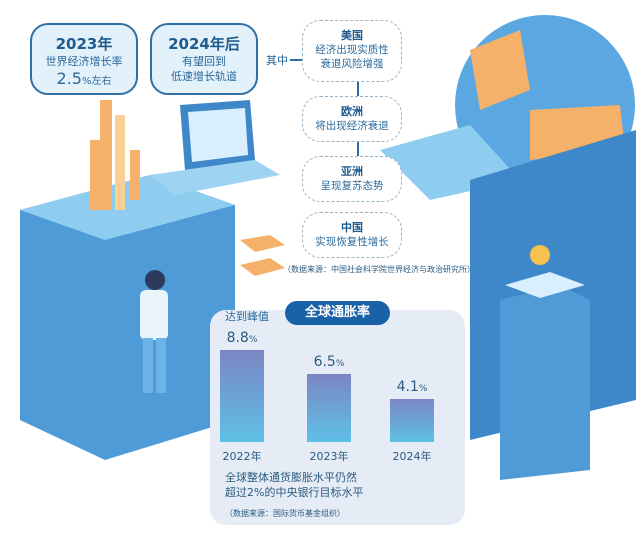 The image size is (636, 541). What do you see at coordinates (291, 477) in the screenshot?
I see `note-line: 全球整体通货膨胀水平仍然` at bounding box center [291, 477].